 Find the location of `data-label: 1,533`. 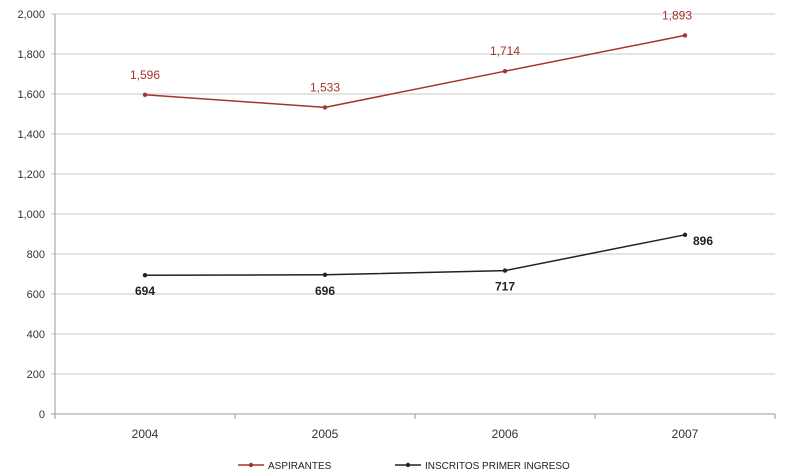

data-label: 1,533 is located at coordinates (325, 87).